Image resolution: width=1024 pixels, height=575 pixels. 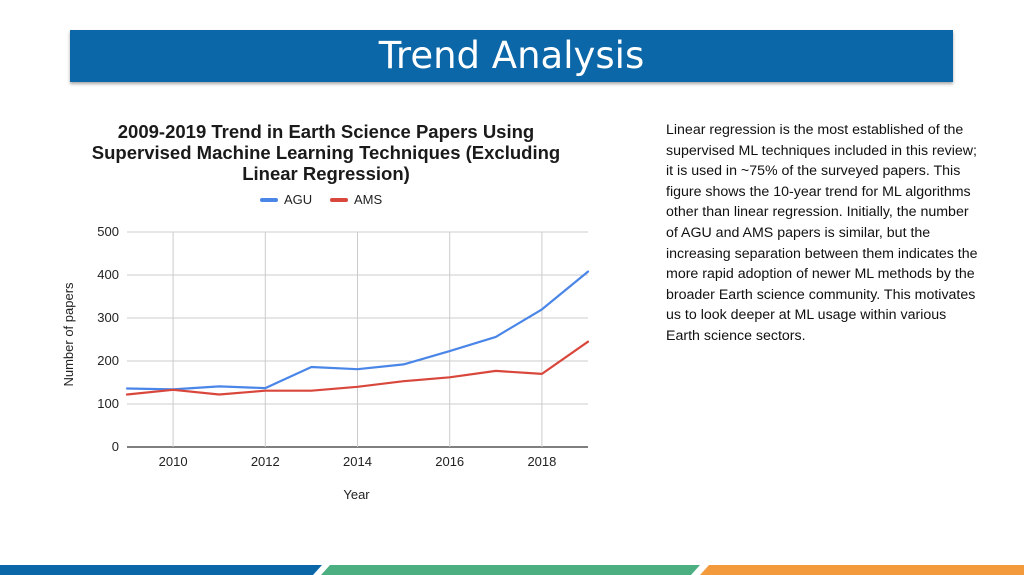 What do you see at coordinates (108, 231) in the screenshot?
I see `y-tick-label: 500` at bounding box center [108, 231].